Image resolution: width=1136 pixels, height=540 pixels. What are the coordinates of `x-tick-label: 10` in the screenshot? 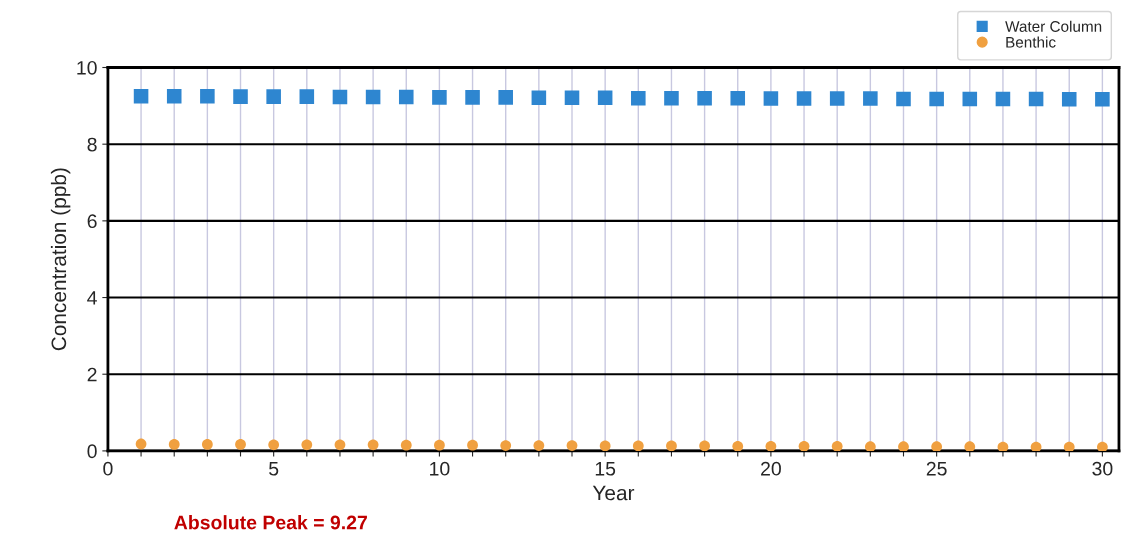 It's located at (440, 468).